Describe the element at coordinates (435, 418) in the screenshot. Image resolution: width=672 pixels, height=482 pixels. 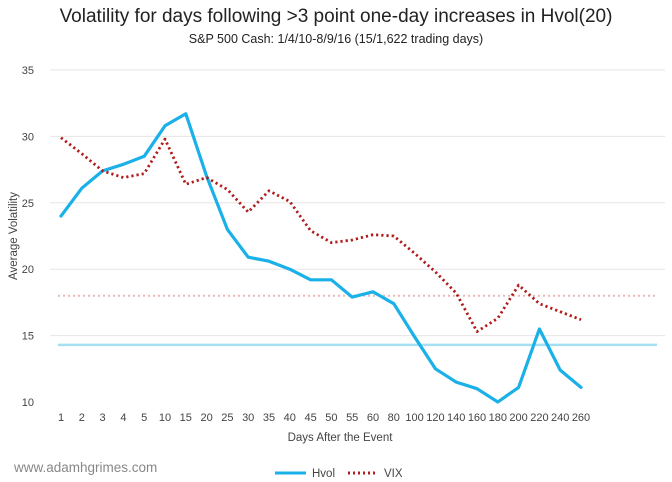
I see `x-tick-label: 120` at that location.